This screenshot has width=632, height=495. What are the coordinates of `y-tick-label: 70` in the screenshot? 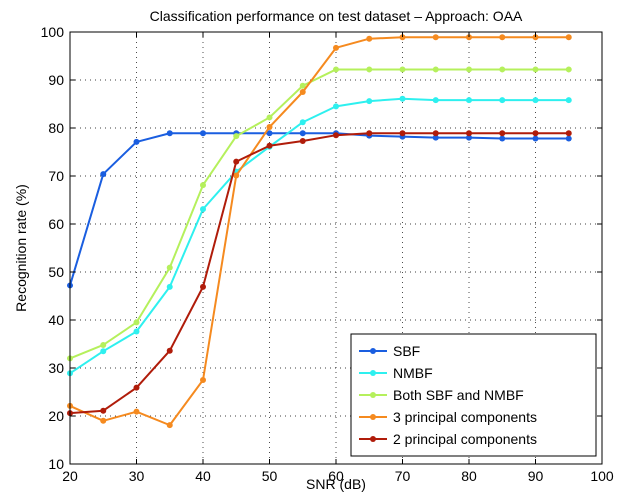 It's located at (56, 176).